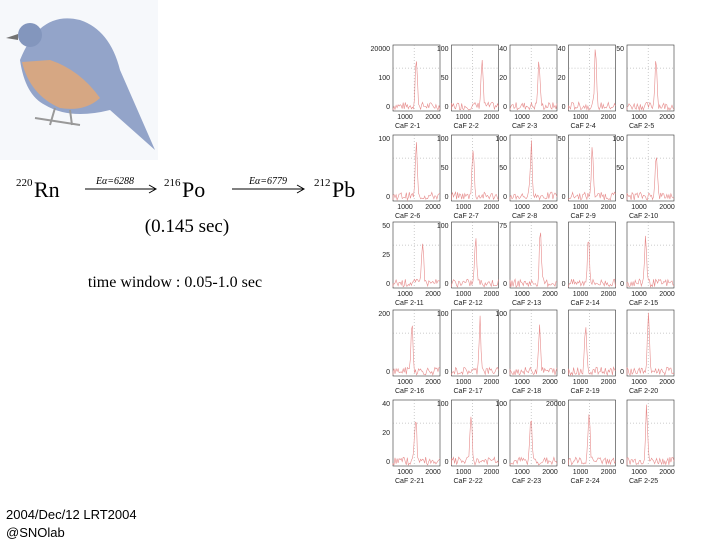 This screenshot has height=540, width=720. I want to click on panel-label: CaF 2-17, so click(468, 391).